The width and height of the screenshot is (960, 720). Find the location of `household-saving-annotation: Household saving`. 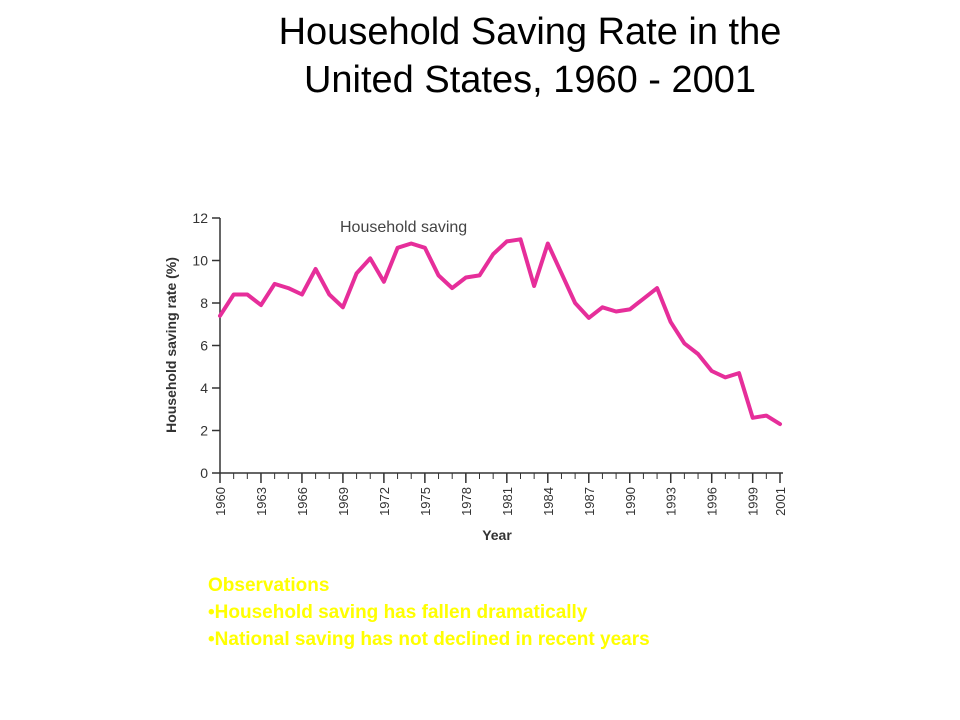

household-saving-annotation: Household saving is located at coordinates (403, 227).